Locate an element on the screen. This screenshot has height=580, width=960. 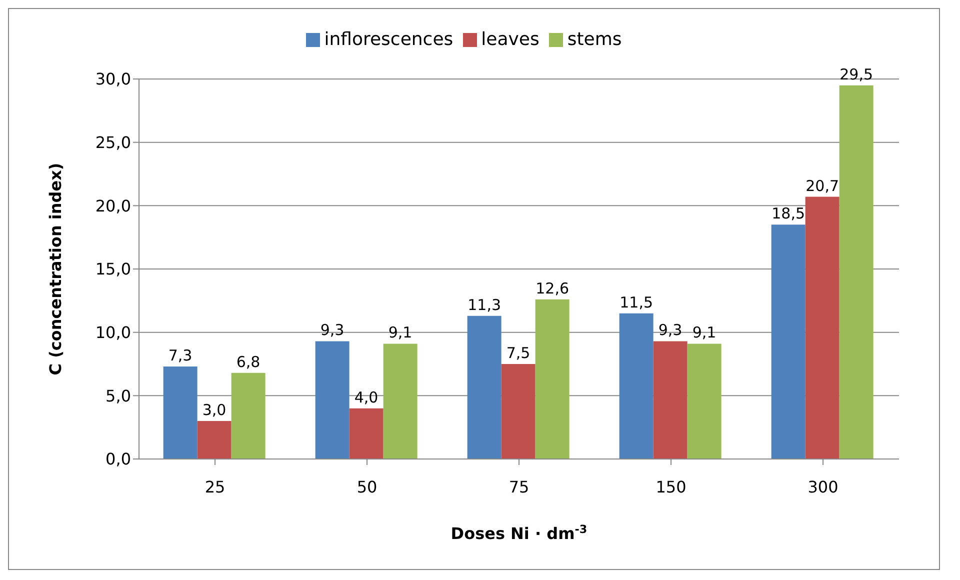
y-tick-label: 25,0 is located at coordinates (113, 142).